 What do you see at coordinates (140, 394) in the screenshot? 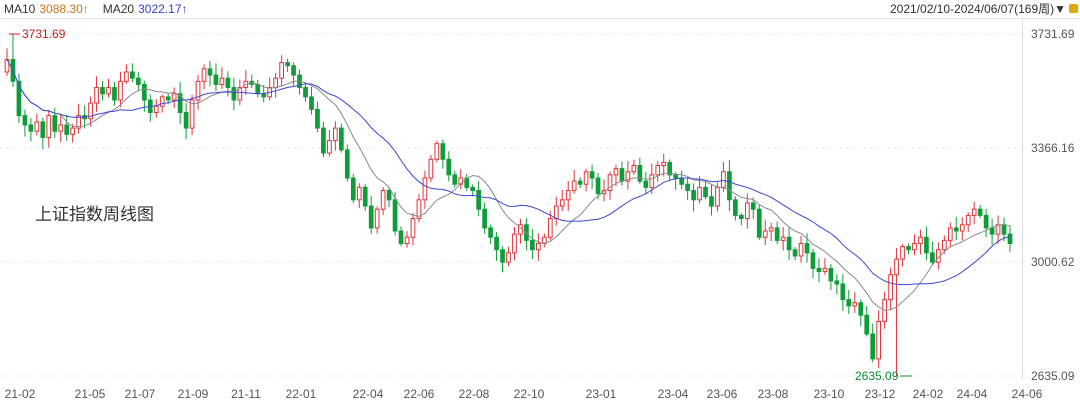
I see `x-tick-label: 21-07` at bounding box center [140, 394].